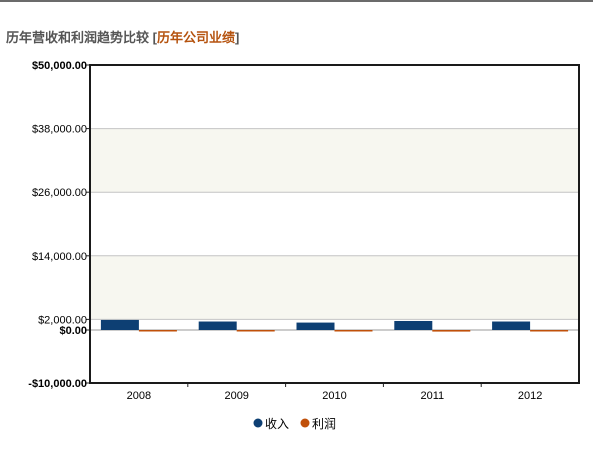 The image size is (593, 451). What do you see at coordinates (59, 66) in the screenshot?
I see `y-tick-label: $50,000.00` at bounding box center [59, 66].